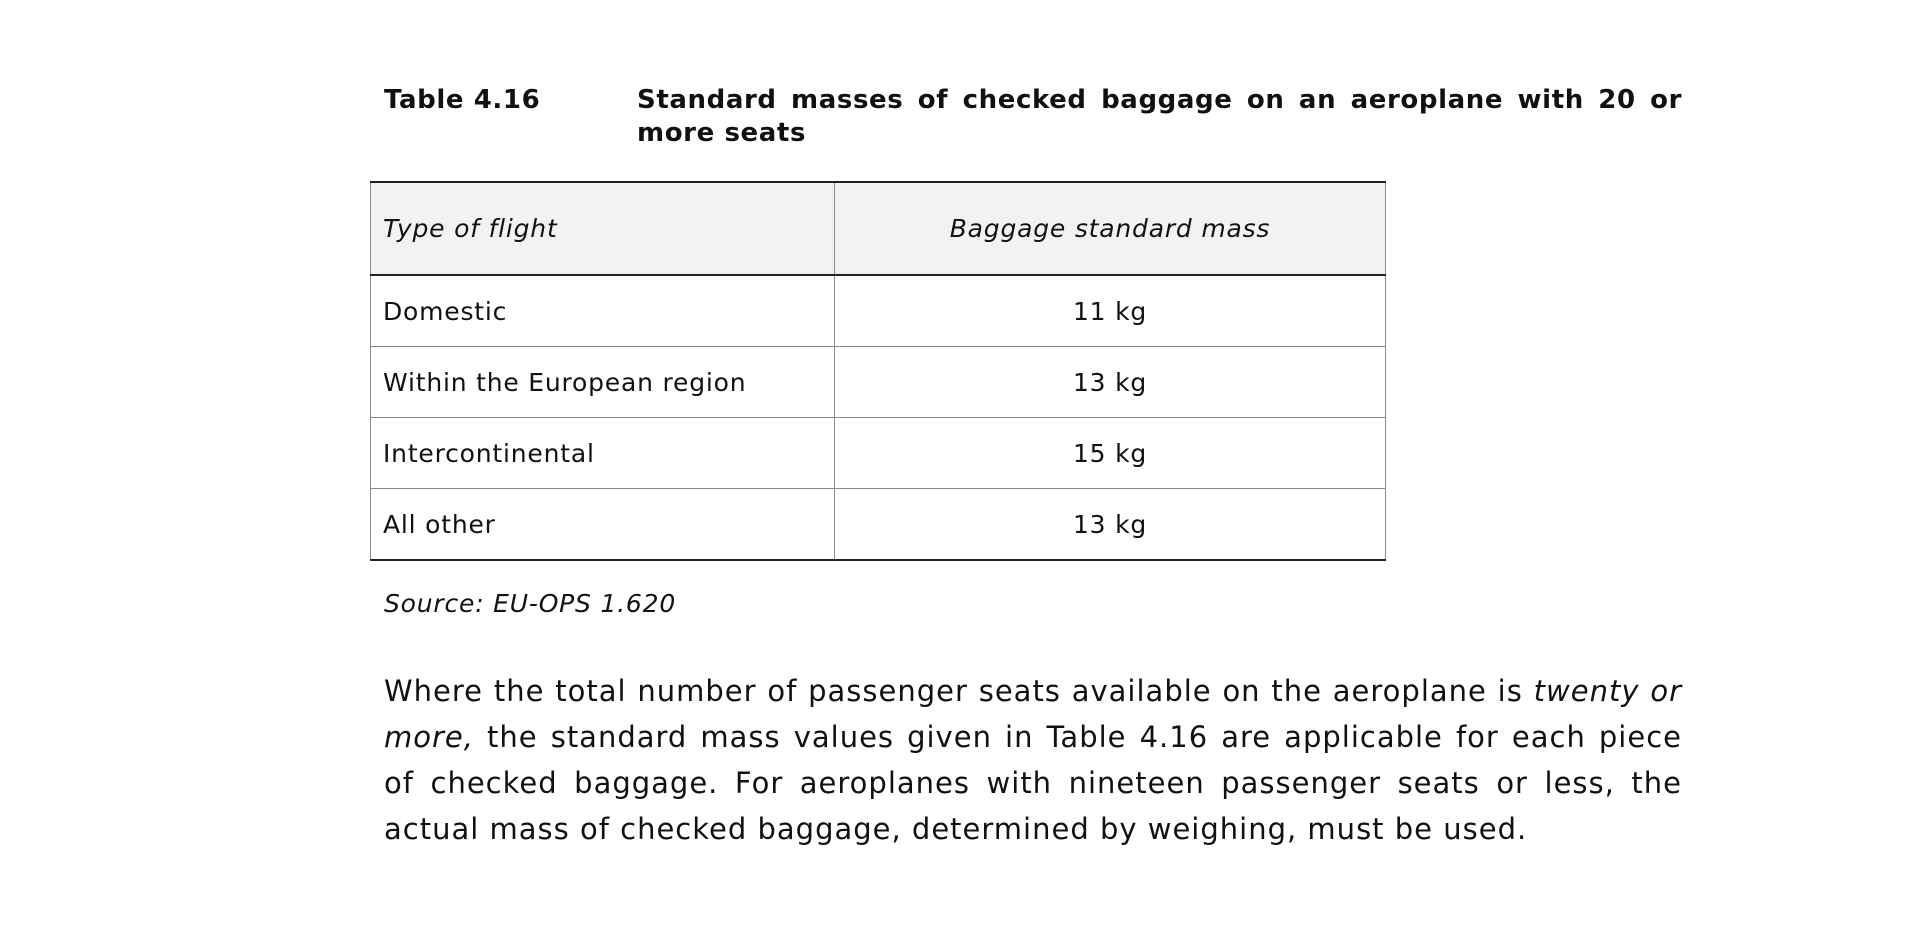  I want to click on paragraph-emphasis: twenty or more,, so click(1033, 714).